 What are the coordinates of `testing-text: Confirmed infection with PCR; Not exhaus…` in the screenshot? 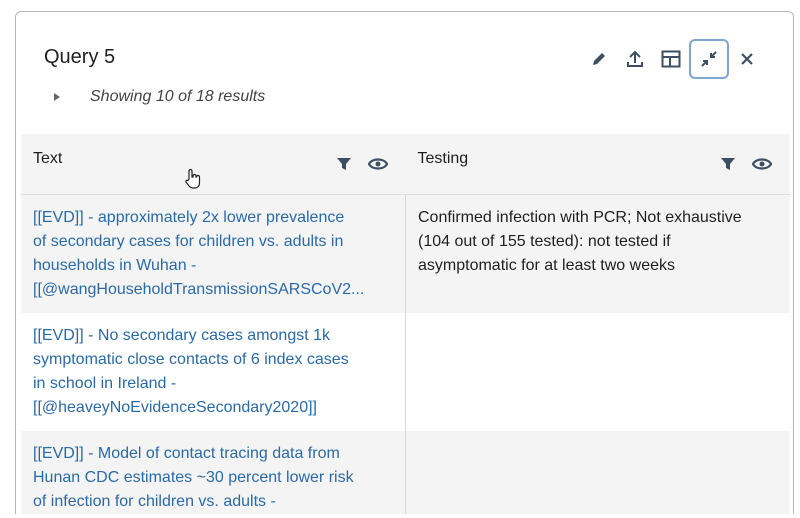 It's located at (580, 217).